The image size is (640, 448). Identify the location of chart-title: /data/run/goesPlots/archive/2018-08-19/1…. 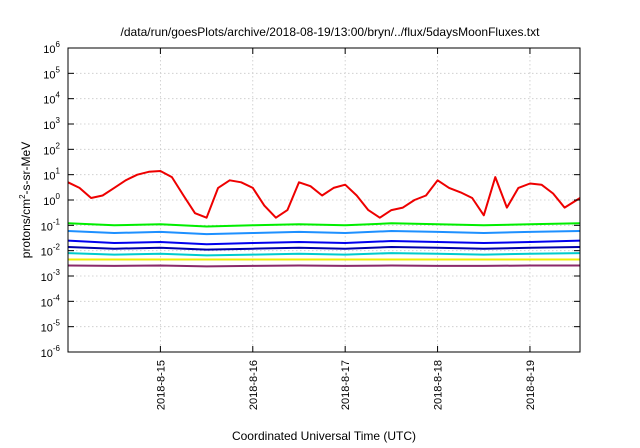
(331, 32).